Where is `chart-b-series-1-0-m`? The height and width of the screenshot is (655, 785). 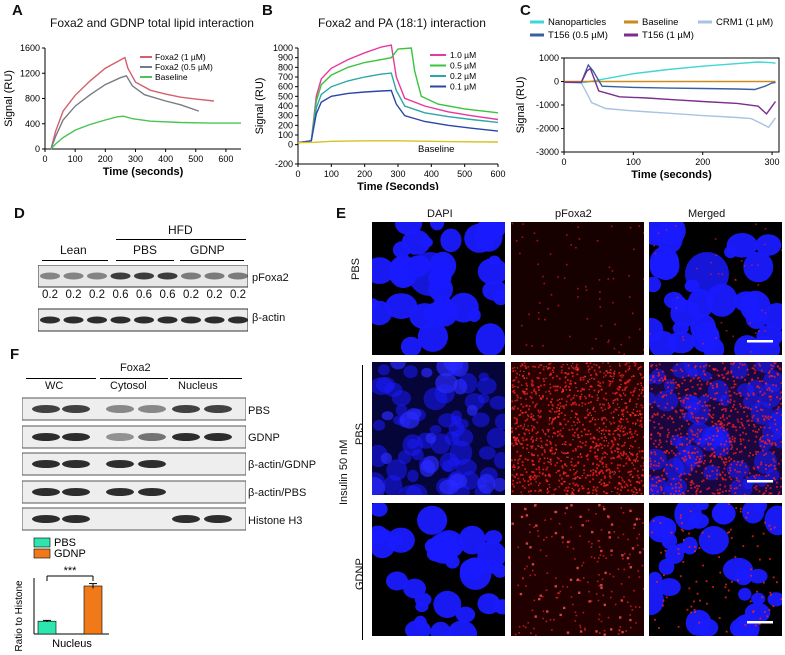
chart-b-series-1-0-m is located at coordinates (398, 94).